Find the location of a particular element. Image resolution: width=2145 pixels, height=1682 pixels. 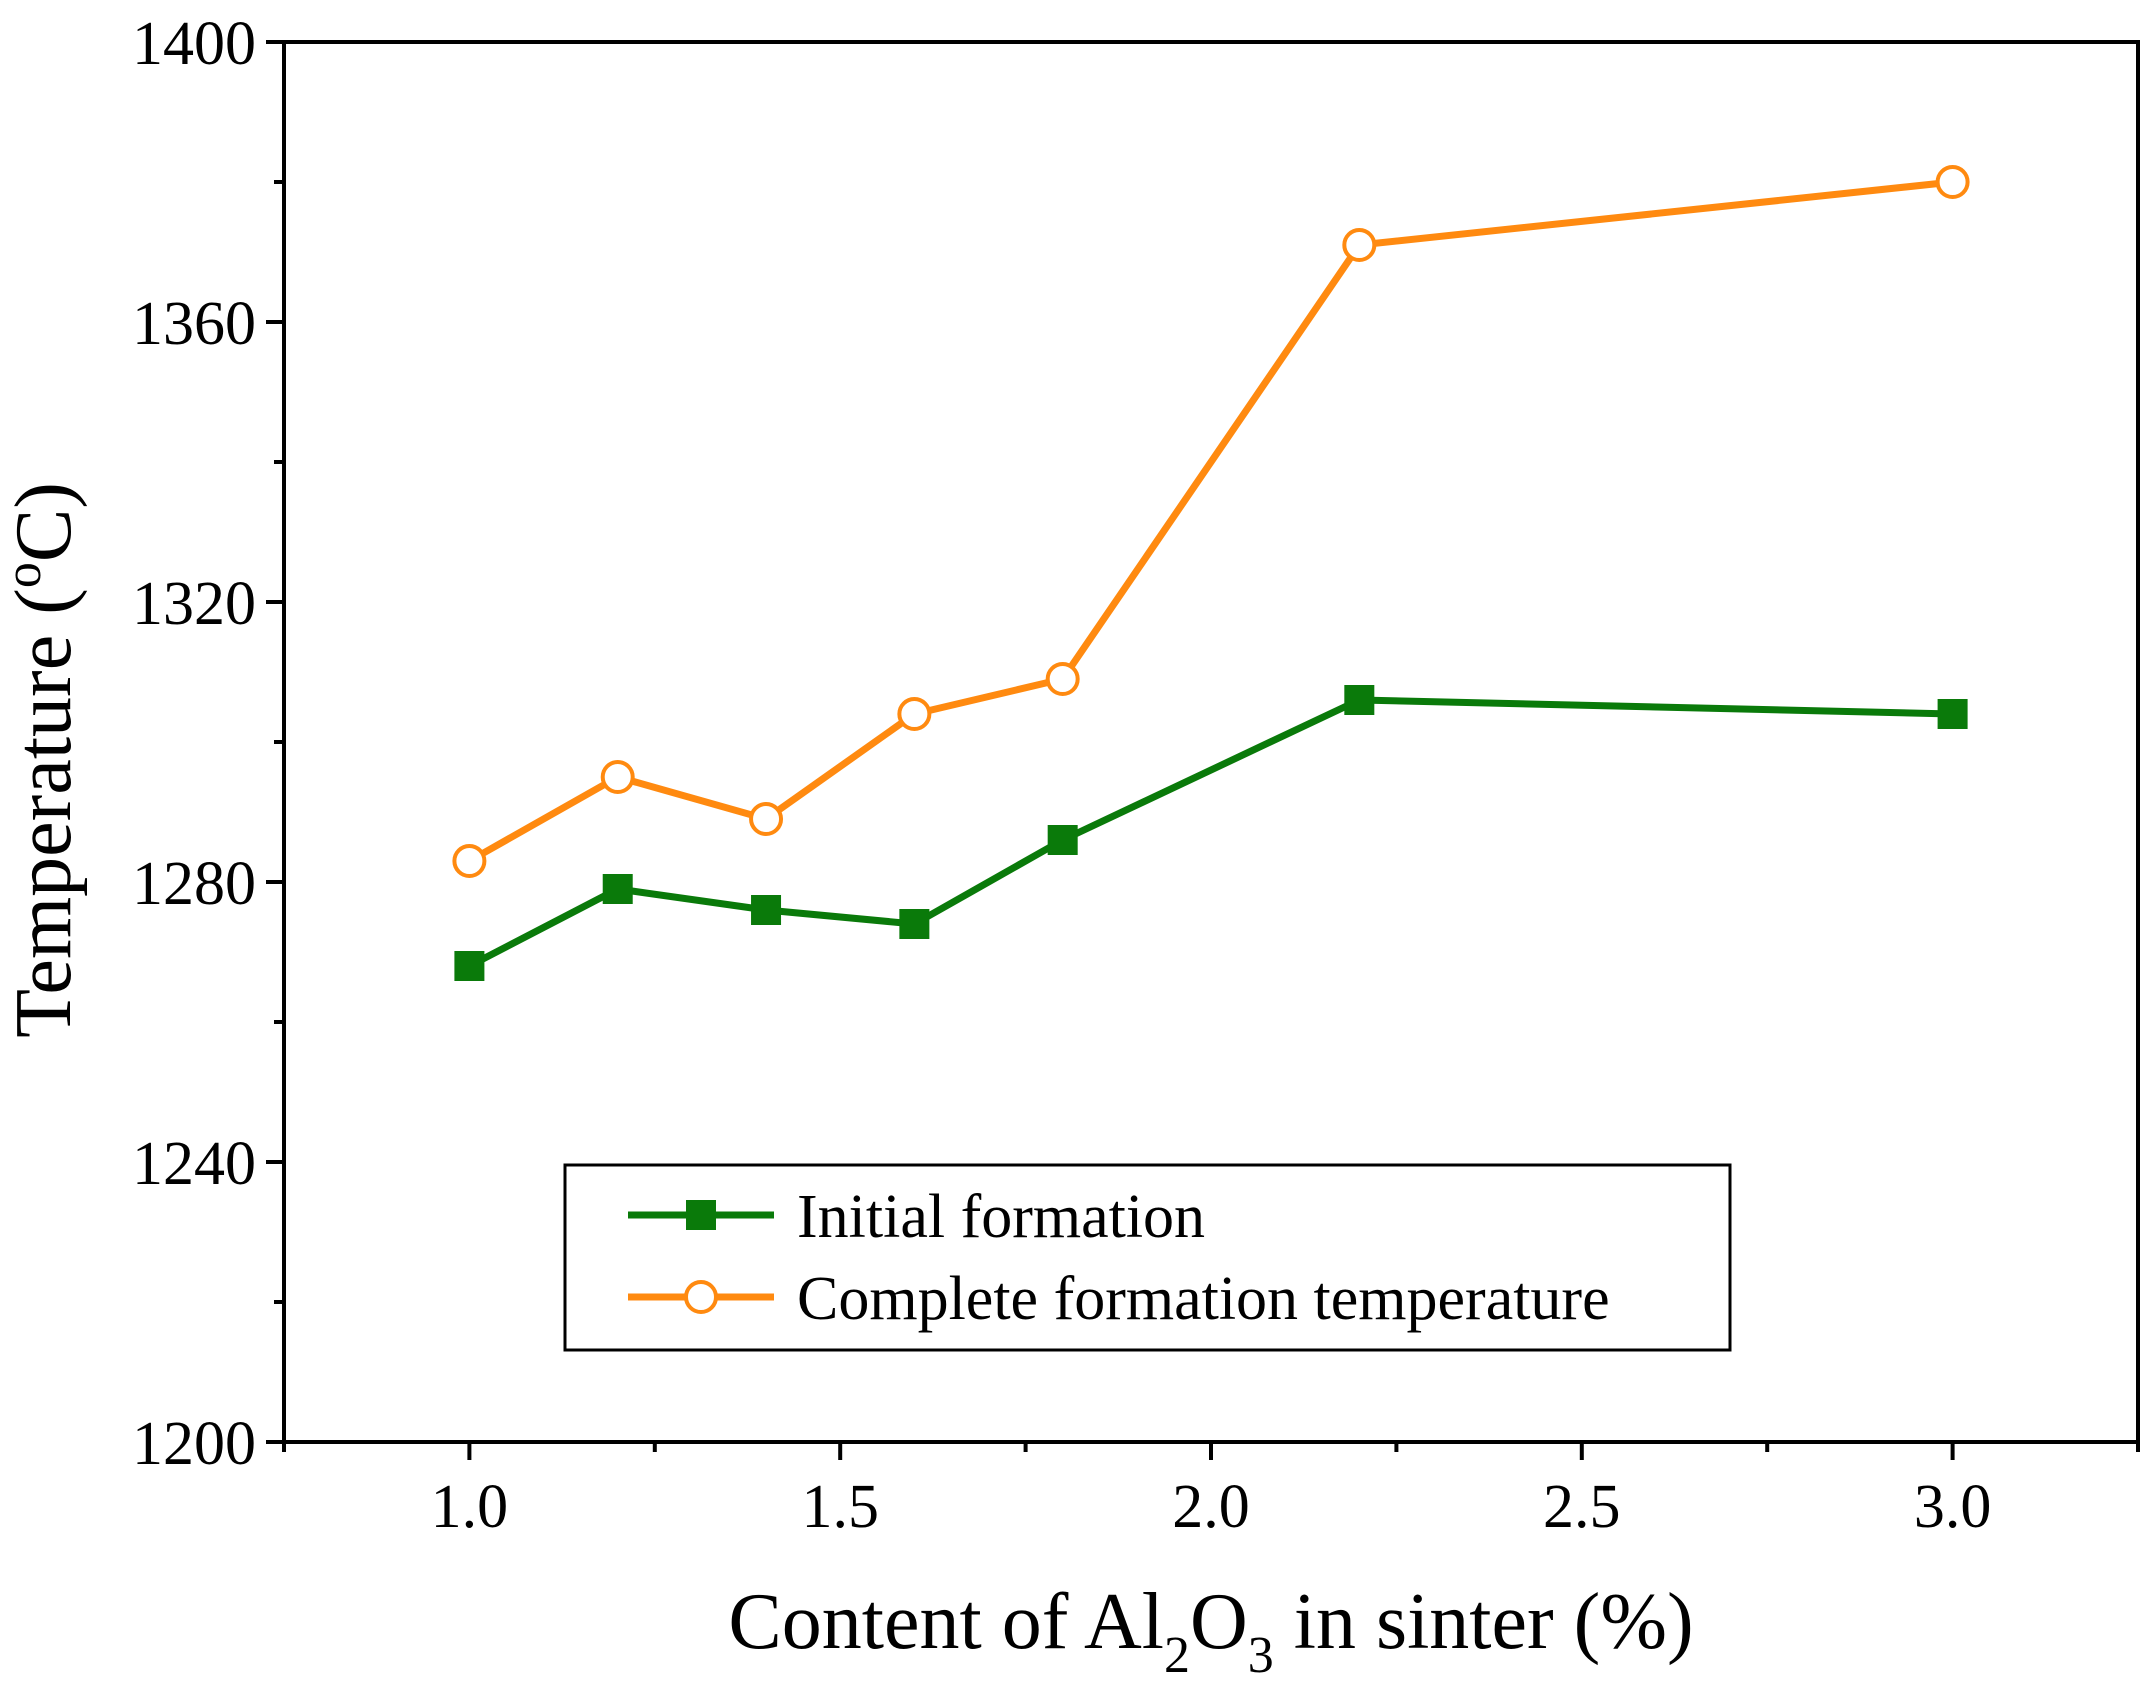

legend-box is located at coordinates (1147, 1257).